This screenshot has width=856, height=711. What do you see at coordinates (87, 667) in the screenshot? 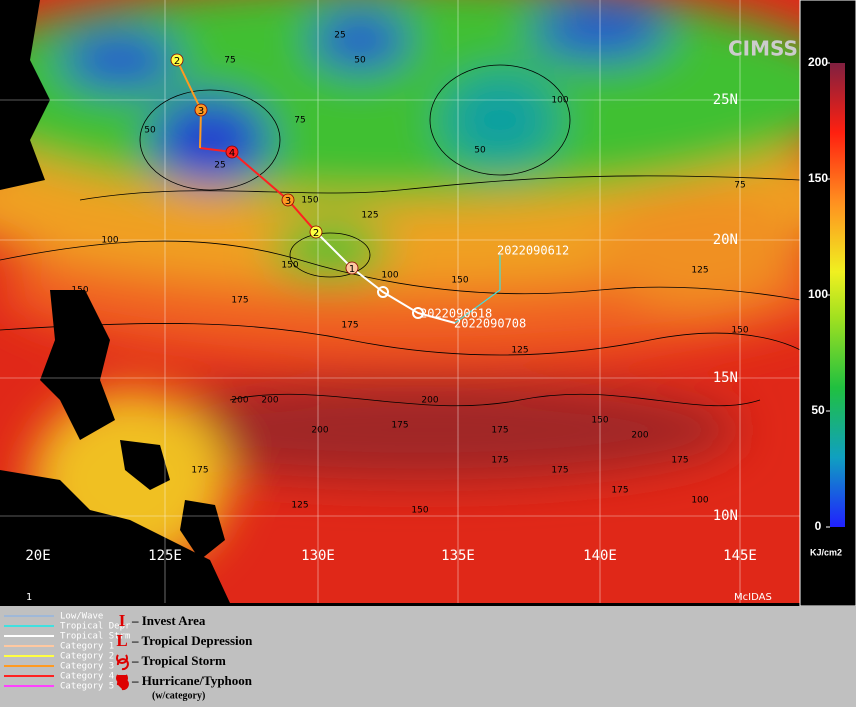
I see `legend-label: Category 3` at bounding box center [87, 667].